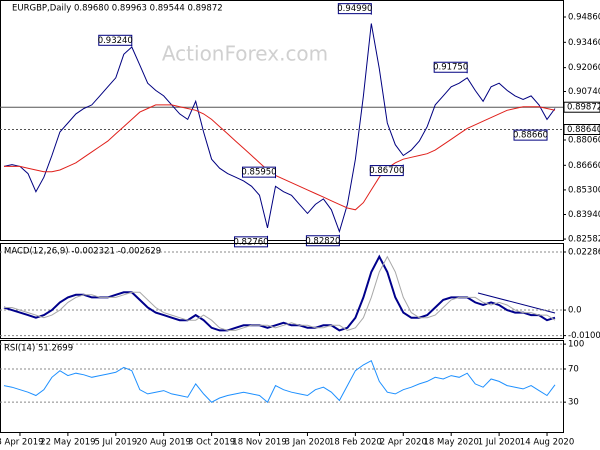  What do you see at coordinates (575, 311) in the screenshot?
I see `y-tick-label: 0.0` at bounding box center [575, 311].